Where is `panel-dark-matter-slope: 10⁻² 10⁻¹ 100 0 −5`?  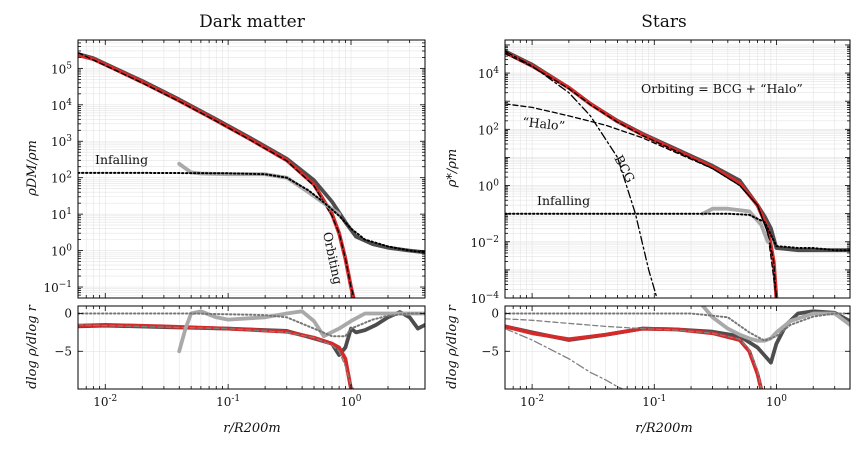
panel-dark-matter-slope: 10⁻² 10⁻¹ 100 0 −5 is located at coordinates (240, 357).